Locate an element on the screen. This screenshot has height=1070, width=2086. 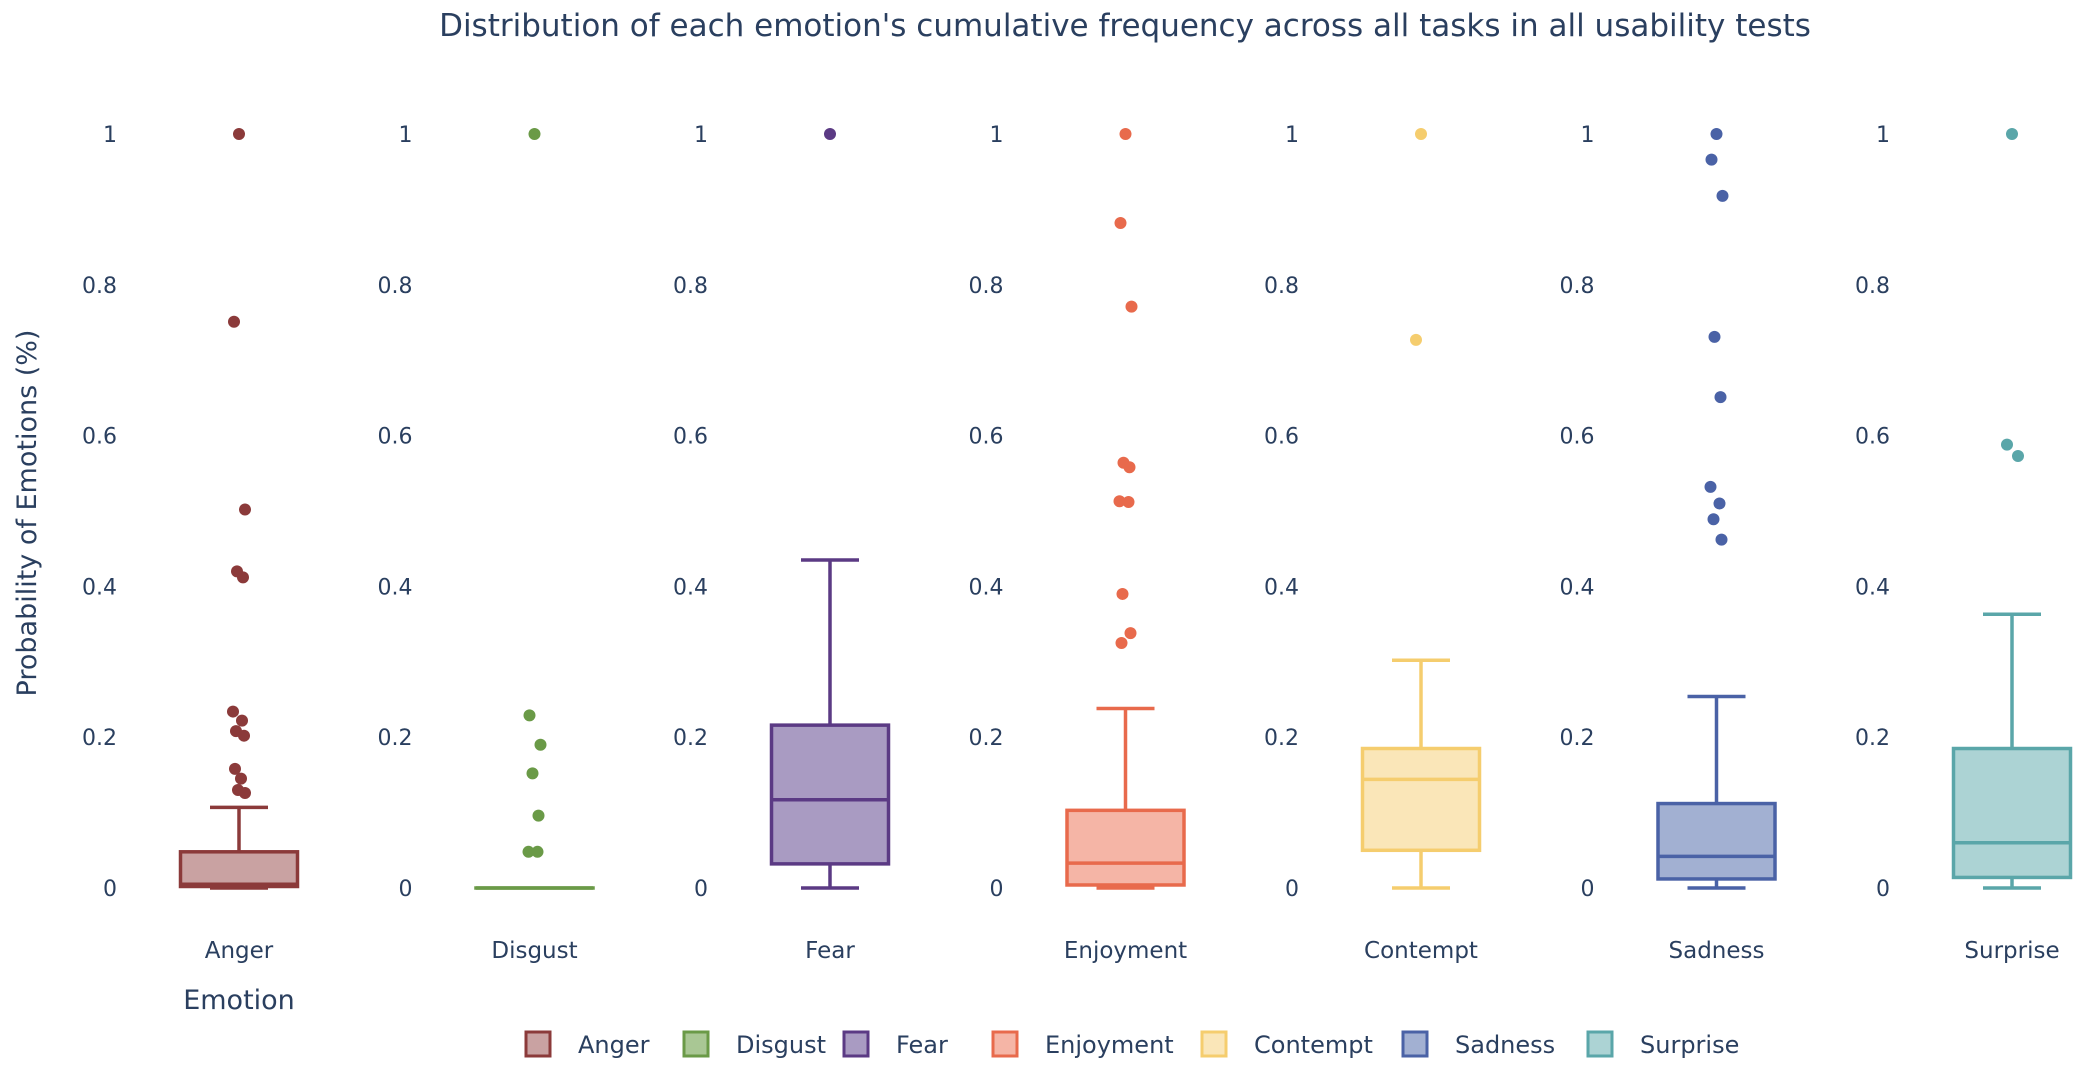
category-label-contempt: Contempt is located at coordinates (1421, 951).